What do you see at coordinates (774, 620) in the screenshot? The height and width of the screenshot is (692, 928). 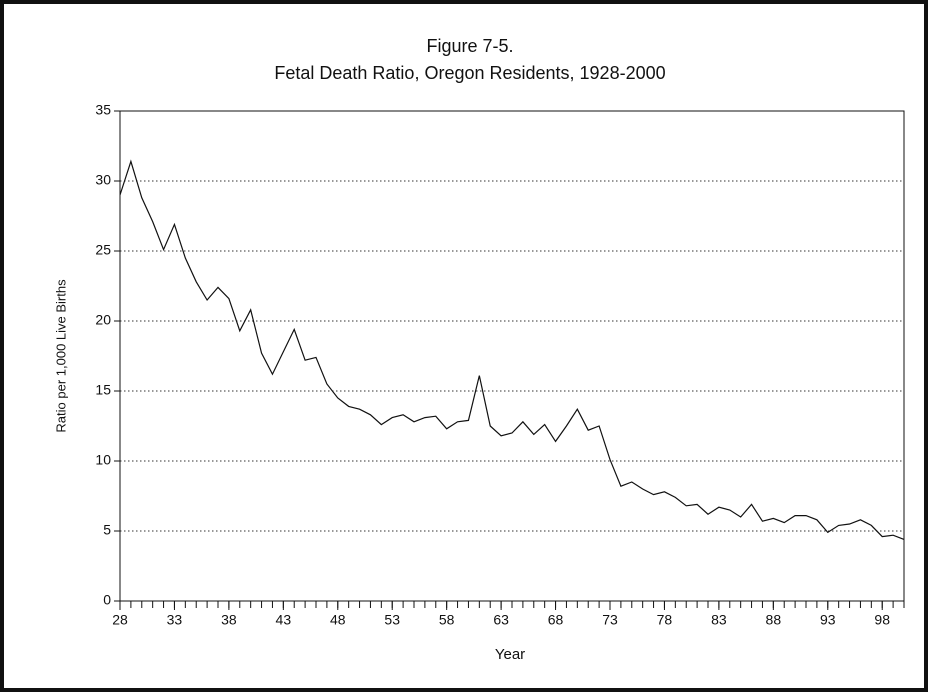 I see `x-tick-label: 88` at bounding box center [774, 620].